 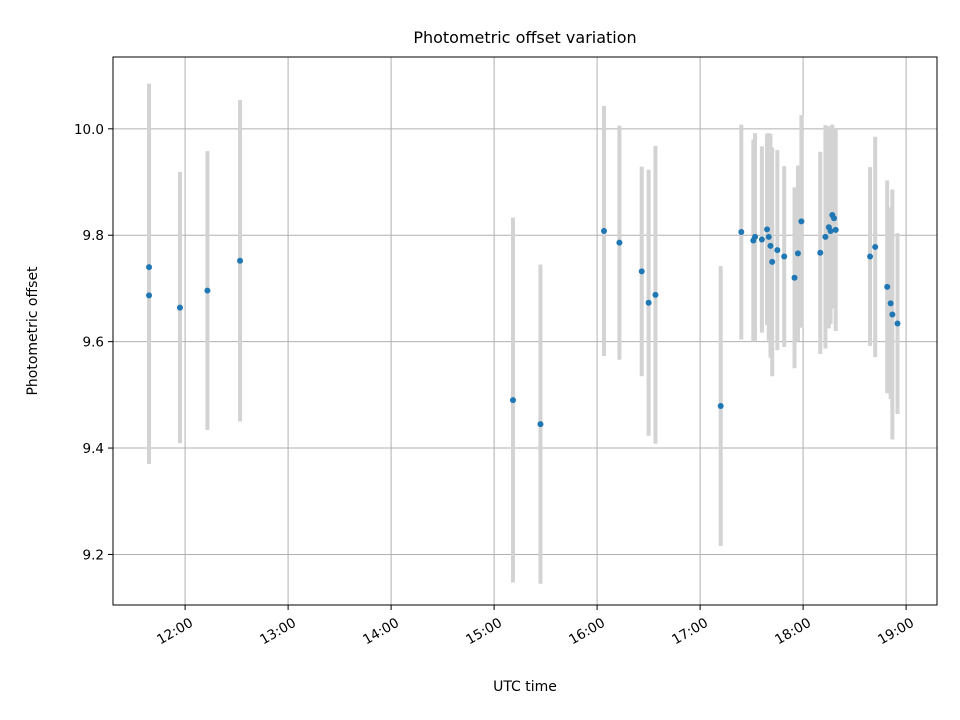 What do you see at coordinates (525, 687) in the screenshot?
I see `x-axis-label: UTC time` at bounding box center [525, 687].